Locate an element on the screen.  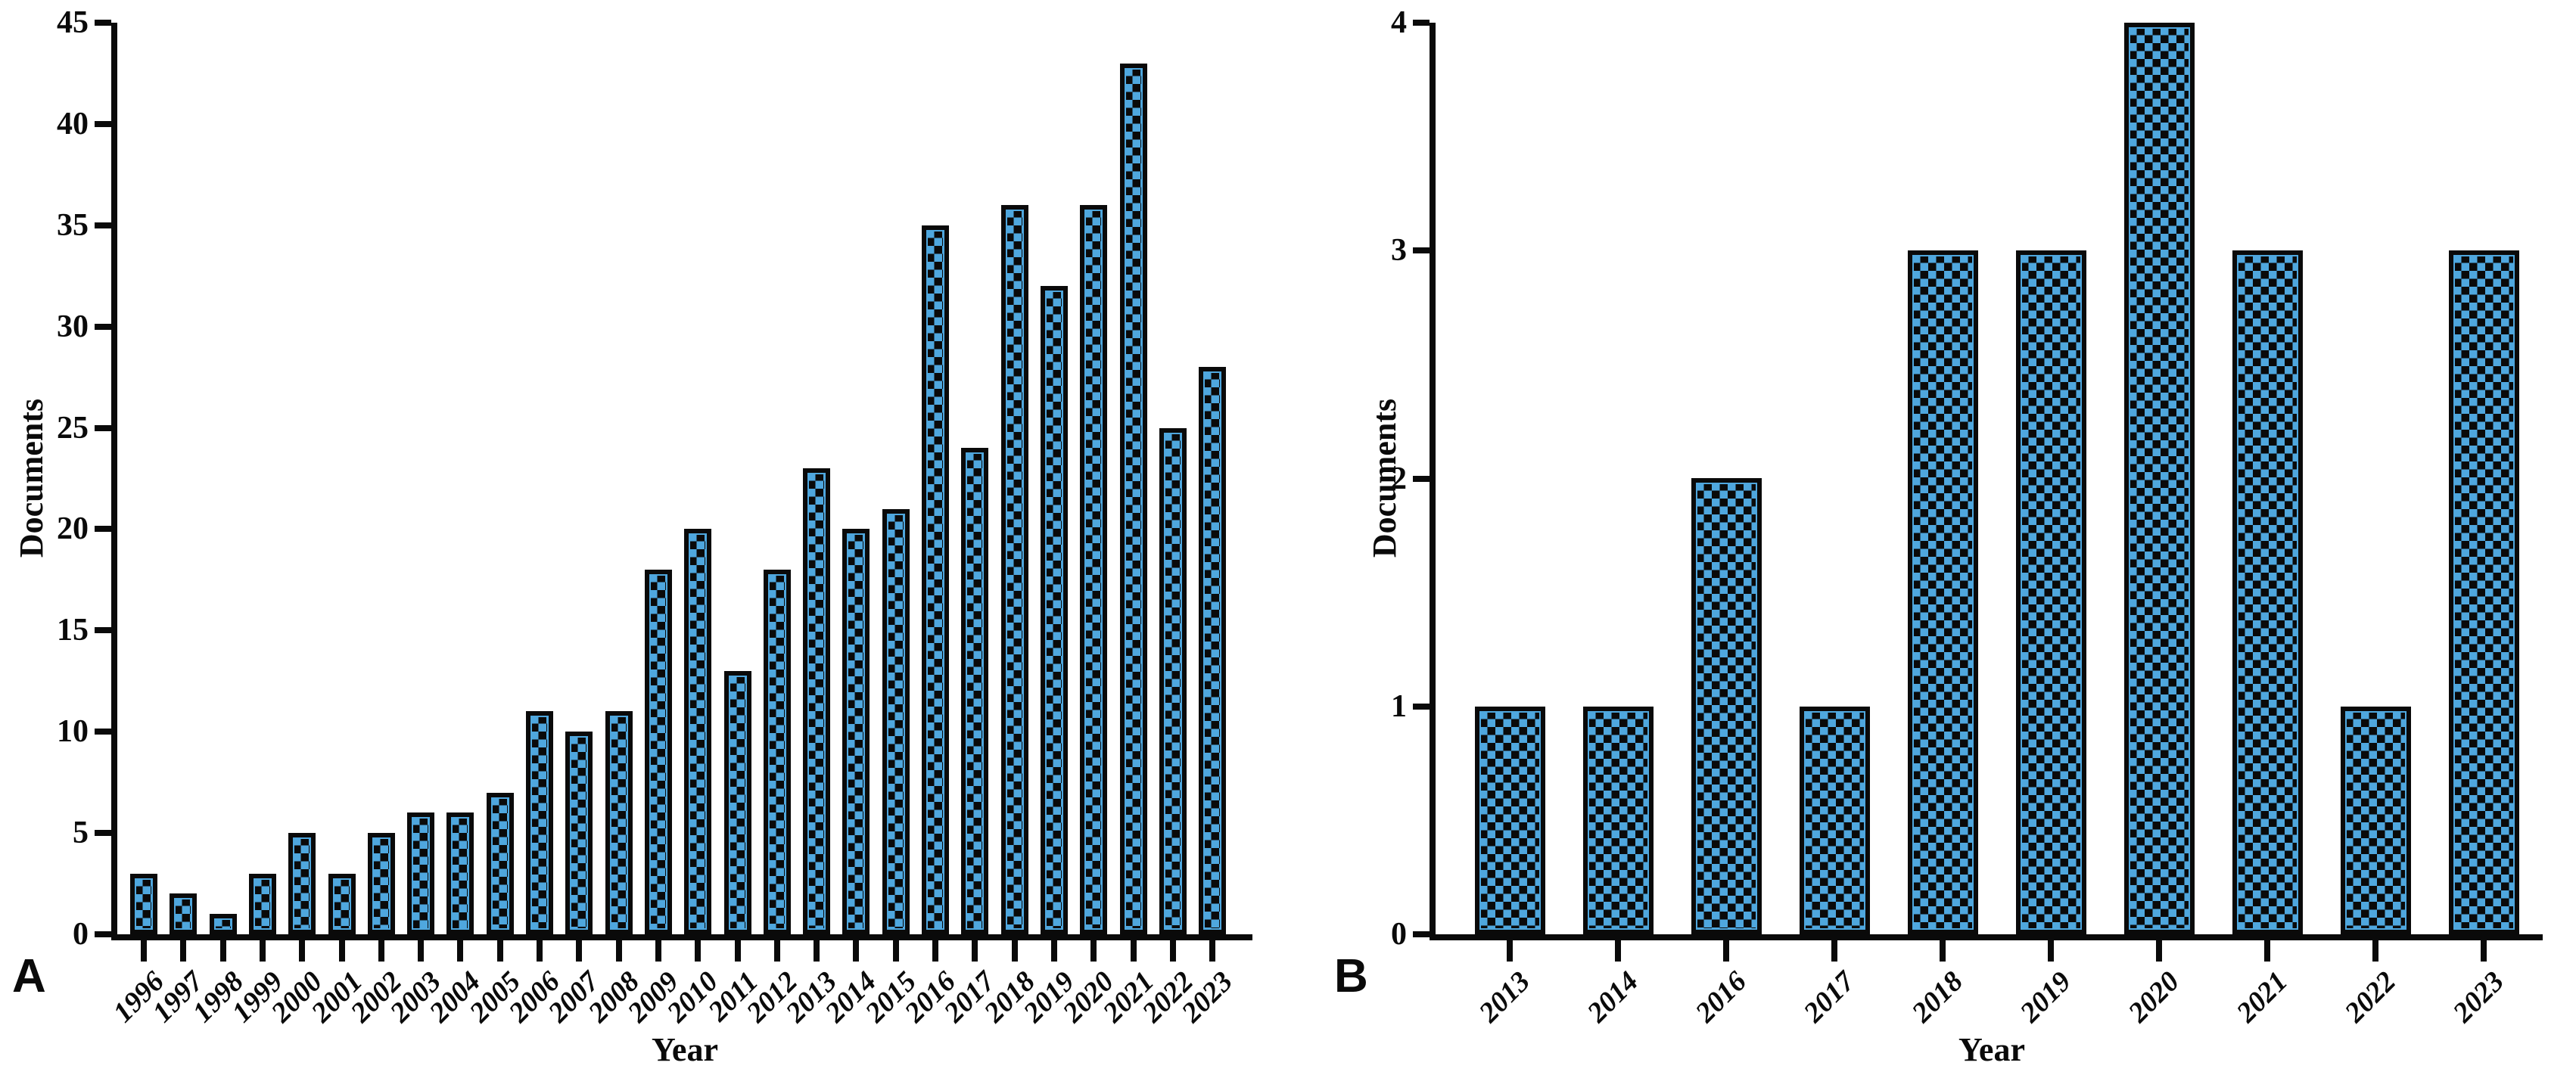
y-tick-label-b-1: 1 is located at coordinates (1399, 706).